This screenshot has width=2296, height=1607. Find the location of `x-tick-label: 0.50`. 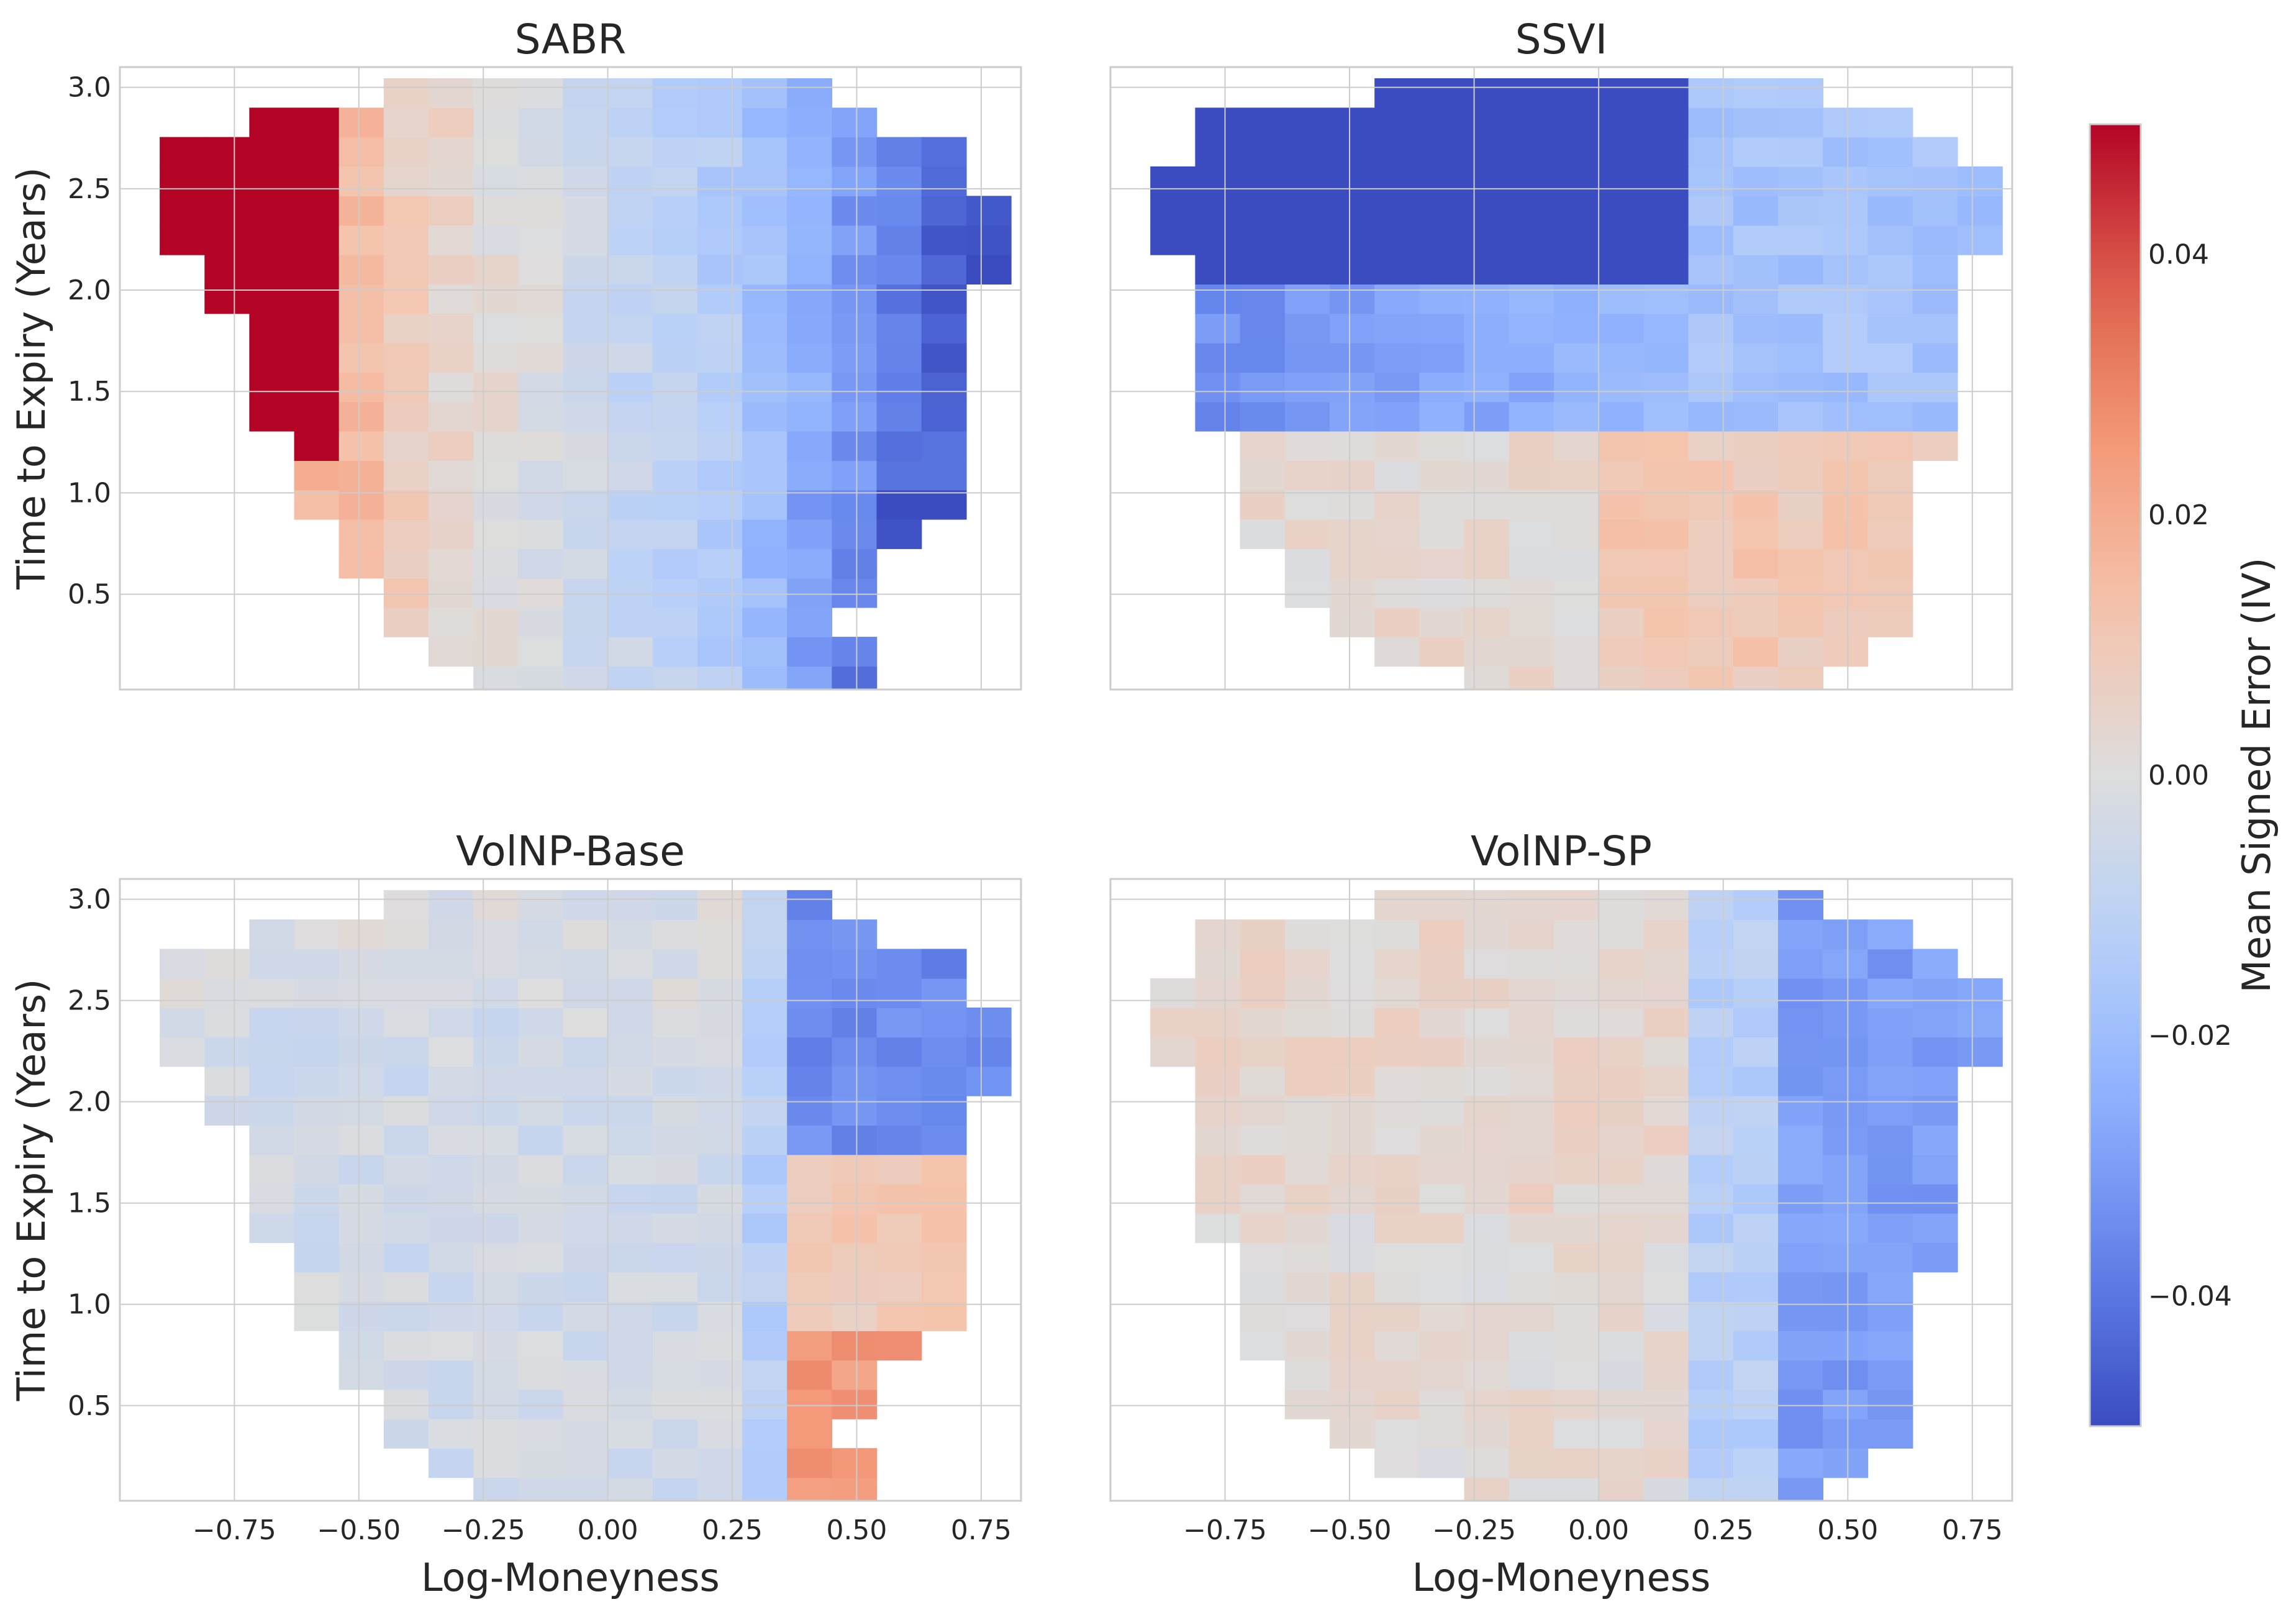

x-tick-label: 0.50 is located at coordinates (856, 1530).